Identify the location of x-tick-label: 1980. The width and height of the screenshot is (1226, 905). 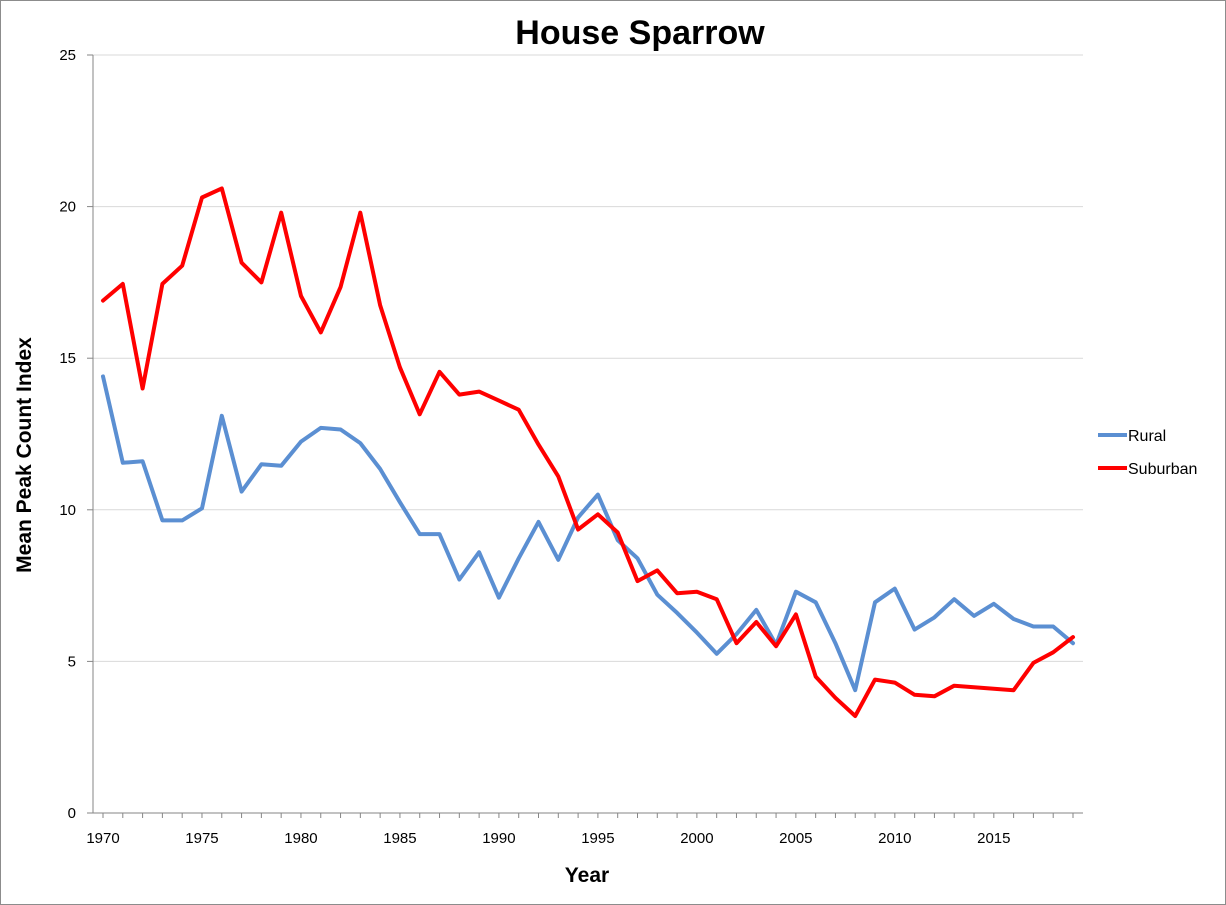
(300, 838).